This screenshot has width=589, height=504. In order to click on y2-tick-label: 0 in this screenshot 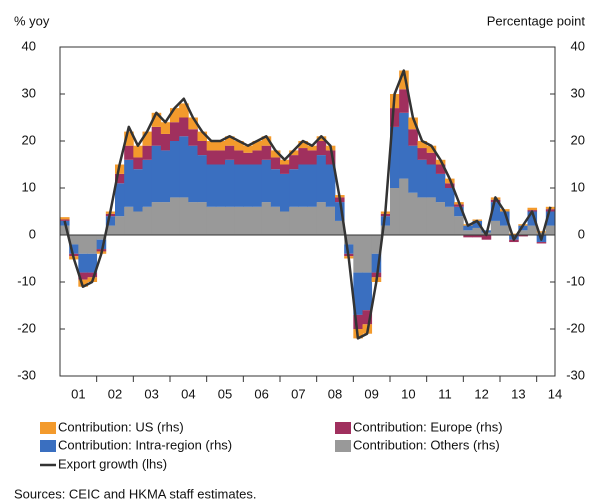, I will do `click(581, 233)`.